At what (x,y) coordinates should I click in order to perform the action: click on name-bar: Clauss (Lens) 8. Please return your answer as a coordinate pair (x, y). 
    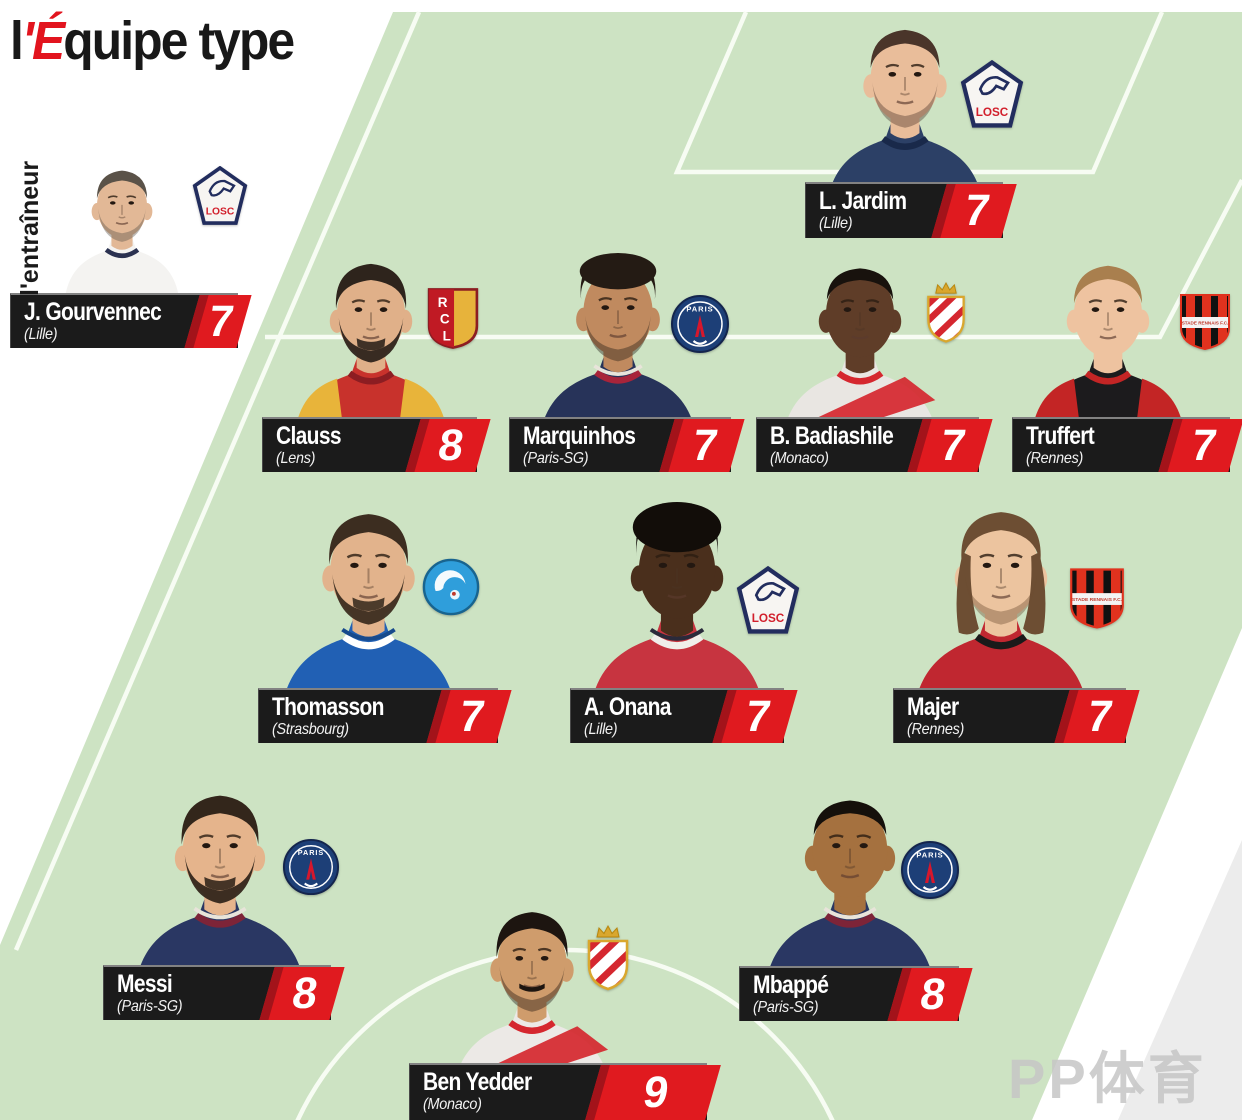
    Looking at the image, I should click on (376, 444).